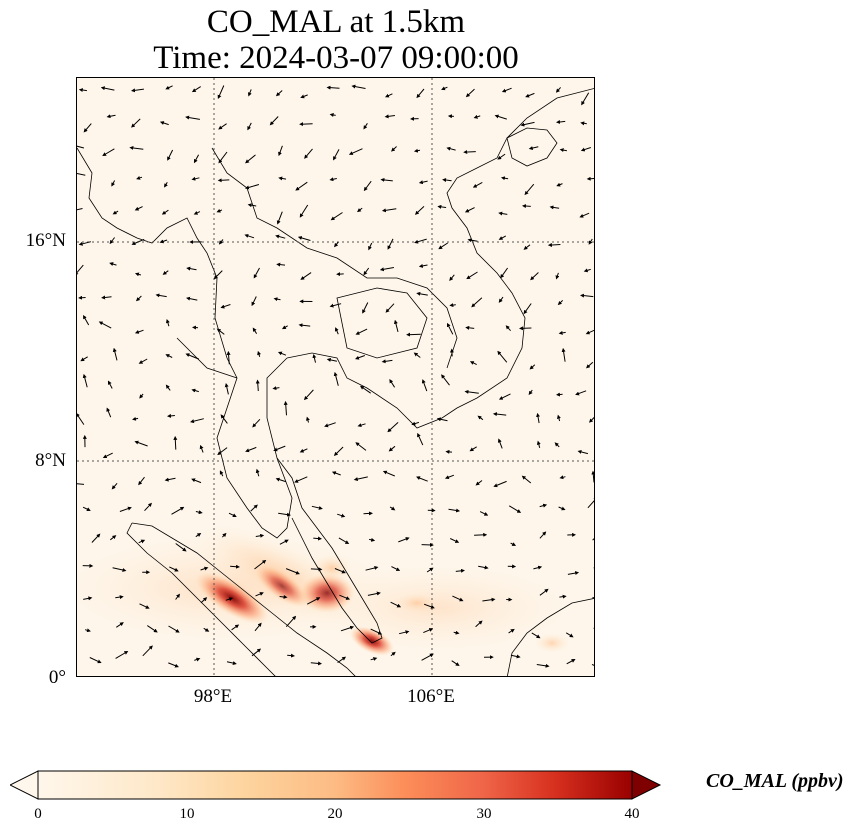  What do you see at coordinates (775, 781) in the screenshot?
I see `colorbar-label: CO_MAL (ppbv)` at bounding box center [775, 781].